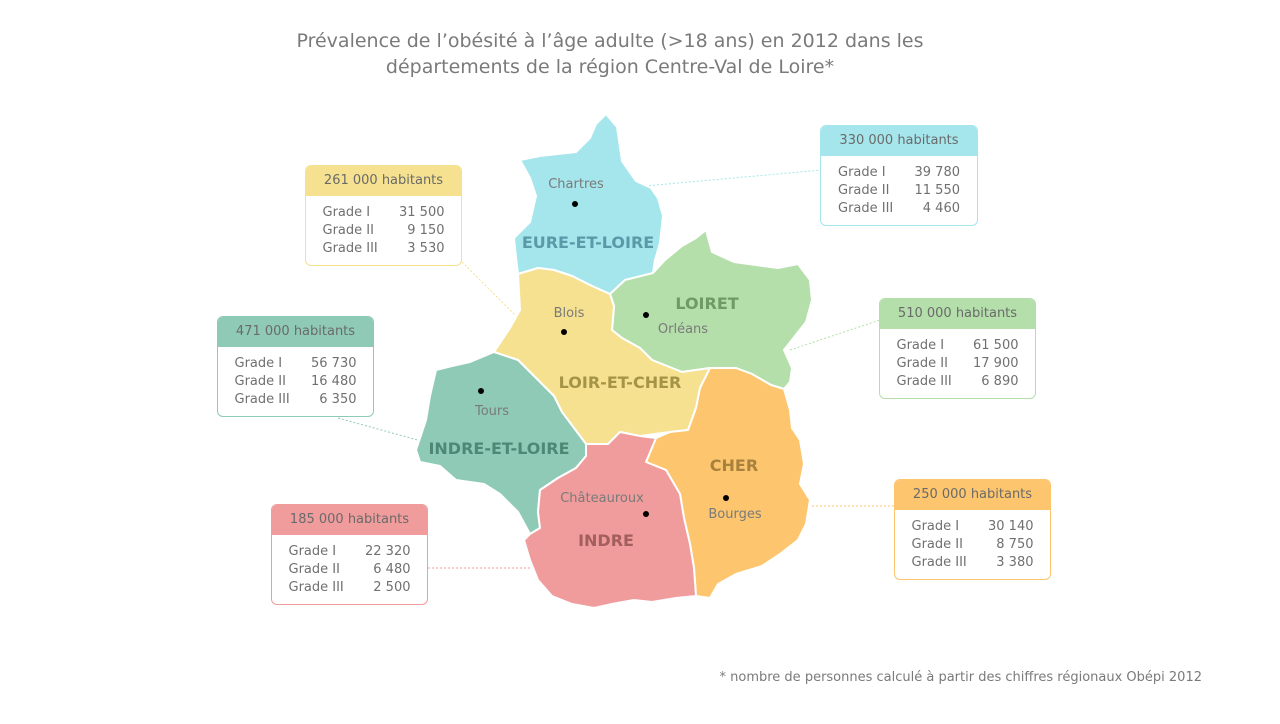  I want to click on dept-label-indre: INDRE, so click(606, 540).